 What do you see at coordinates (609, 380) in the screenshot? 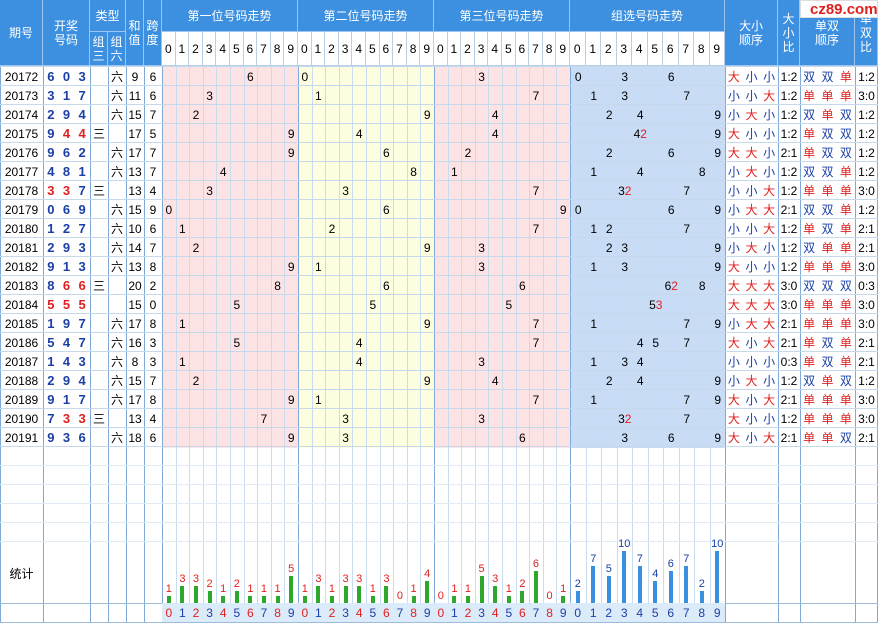
I see `group-hit: 2` at bounding box center [609, 380].